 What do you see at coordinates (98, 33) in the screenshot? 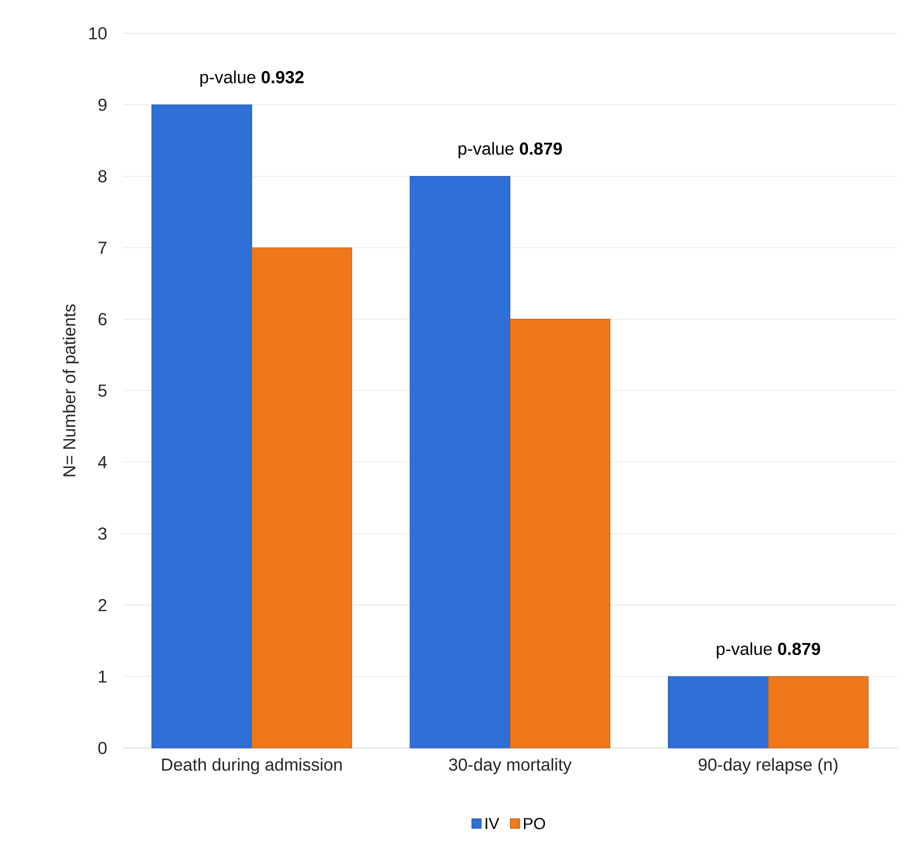
I see `y-tick-label: 10` at bounding box center [98, 33].